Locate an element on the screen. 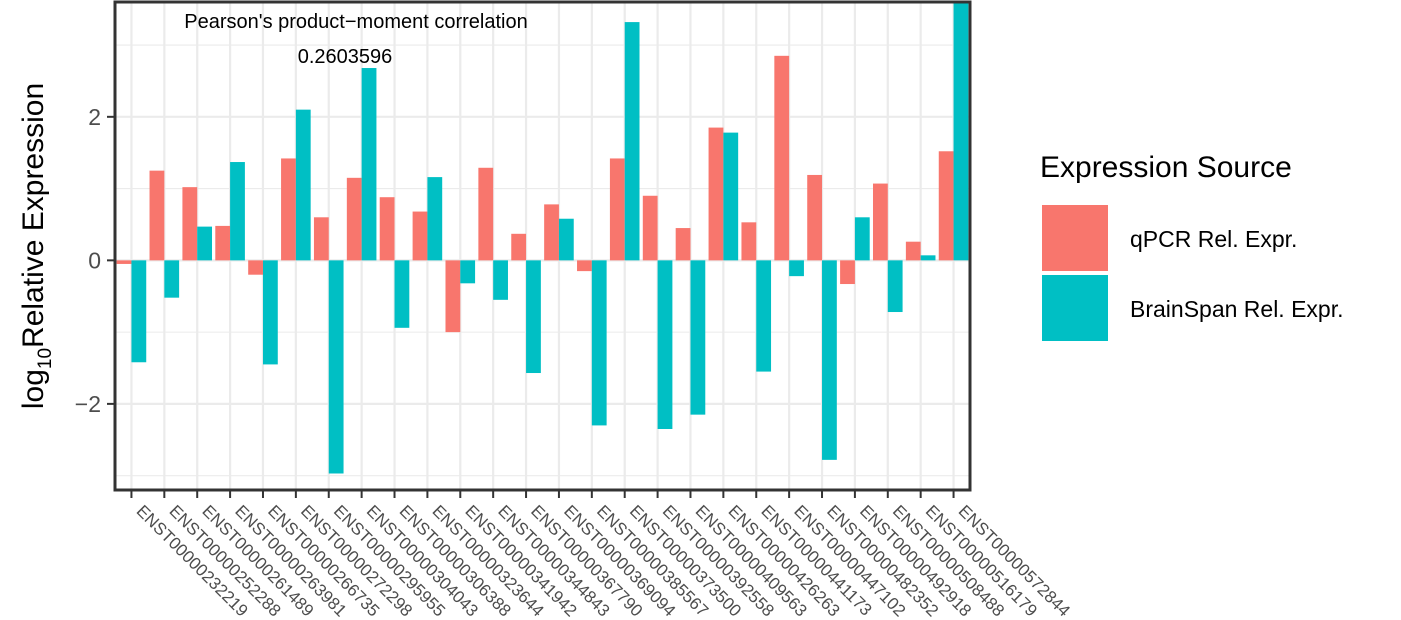 This screenshot has width=1401, height=620. legend-key-qpcr is located at coordinates (1075, 238).